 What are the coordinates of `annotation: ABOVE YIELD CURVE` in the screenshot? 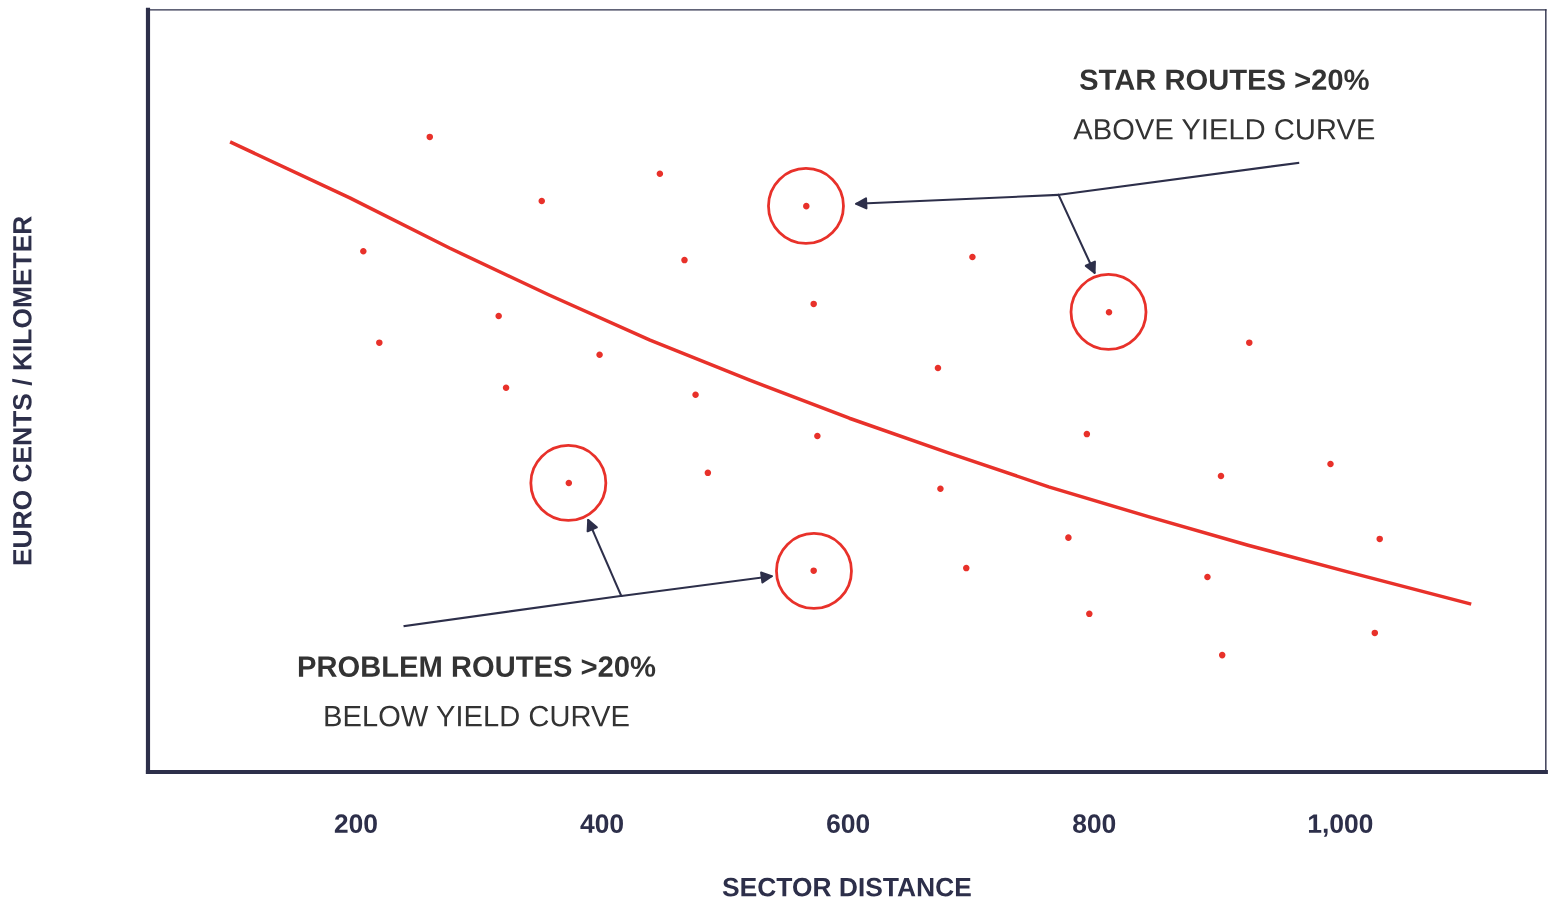 It's located at (1224, 129).